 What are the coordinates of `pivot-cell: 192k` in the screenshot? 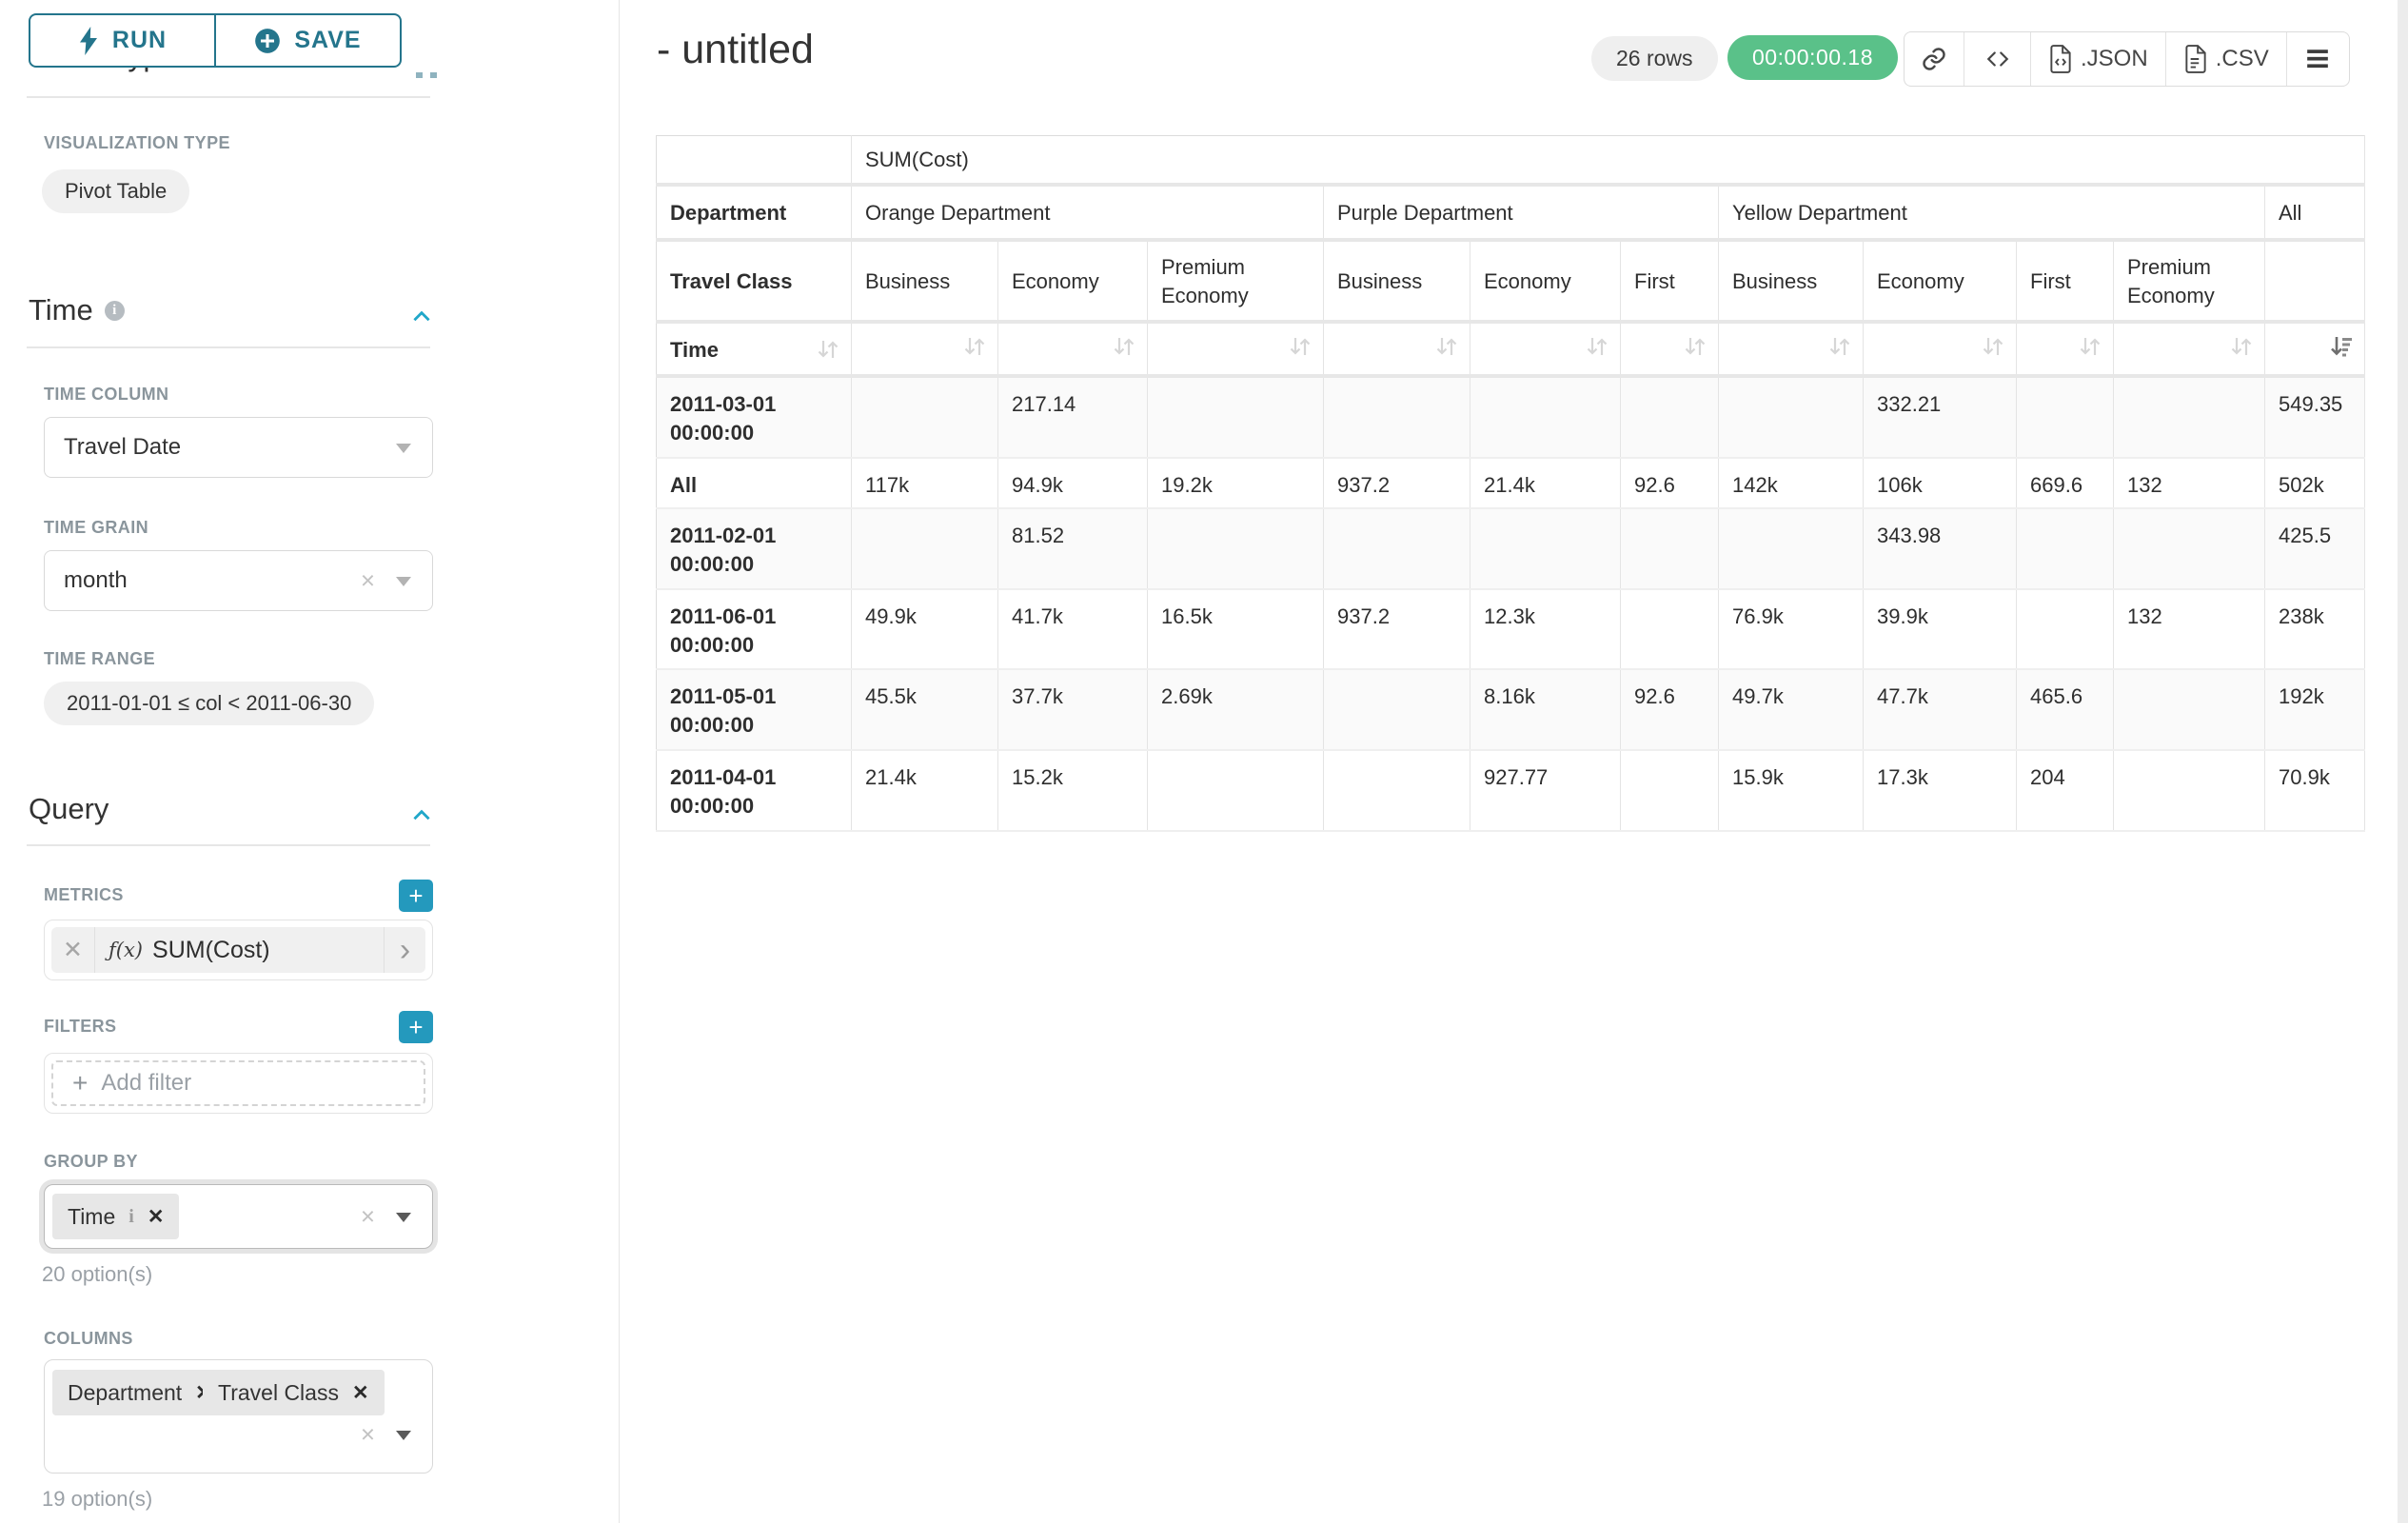 It's located at (2315, 709).